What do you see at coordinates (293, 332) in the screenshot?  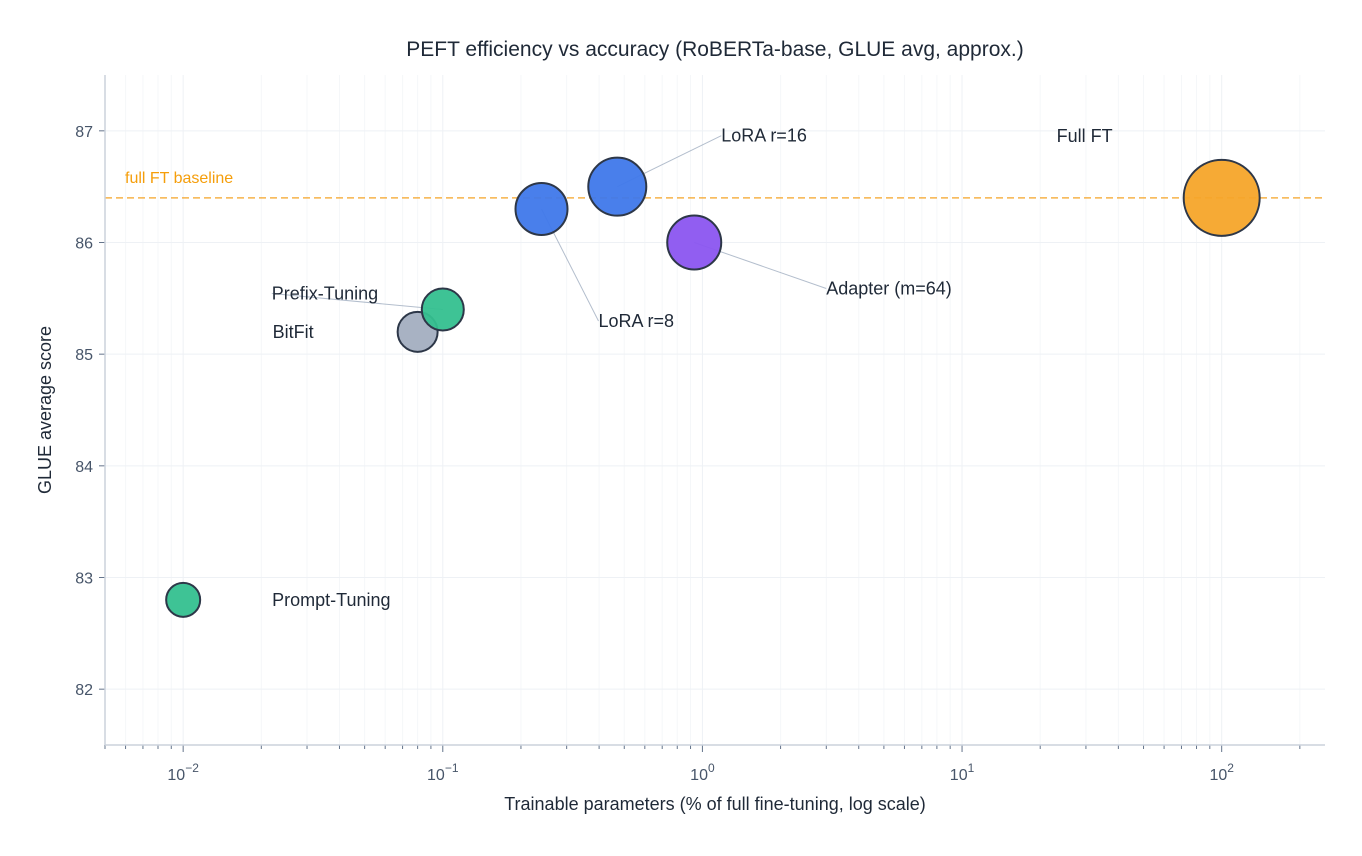 I see `point-label: BitFit` at bounding box center [293, 332].